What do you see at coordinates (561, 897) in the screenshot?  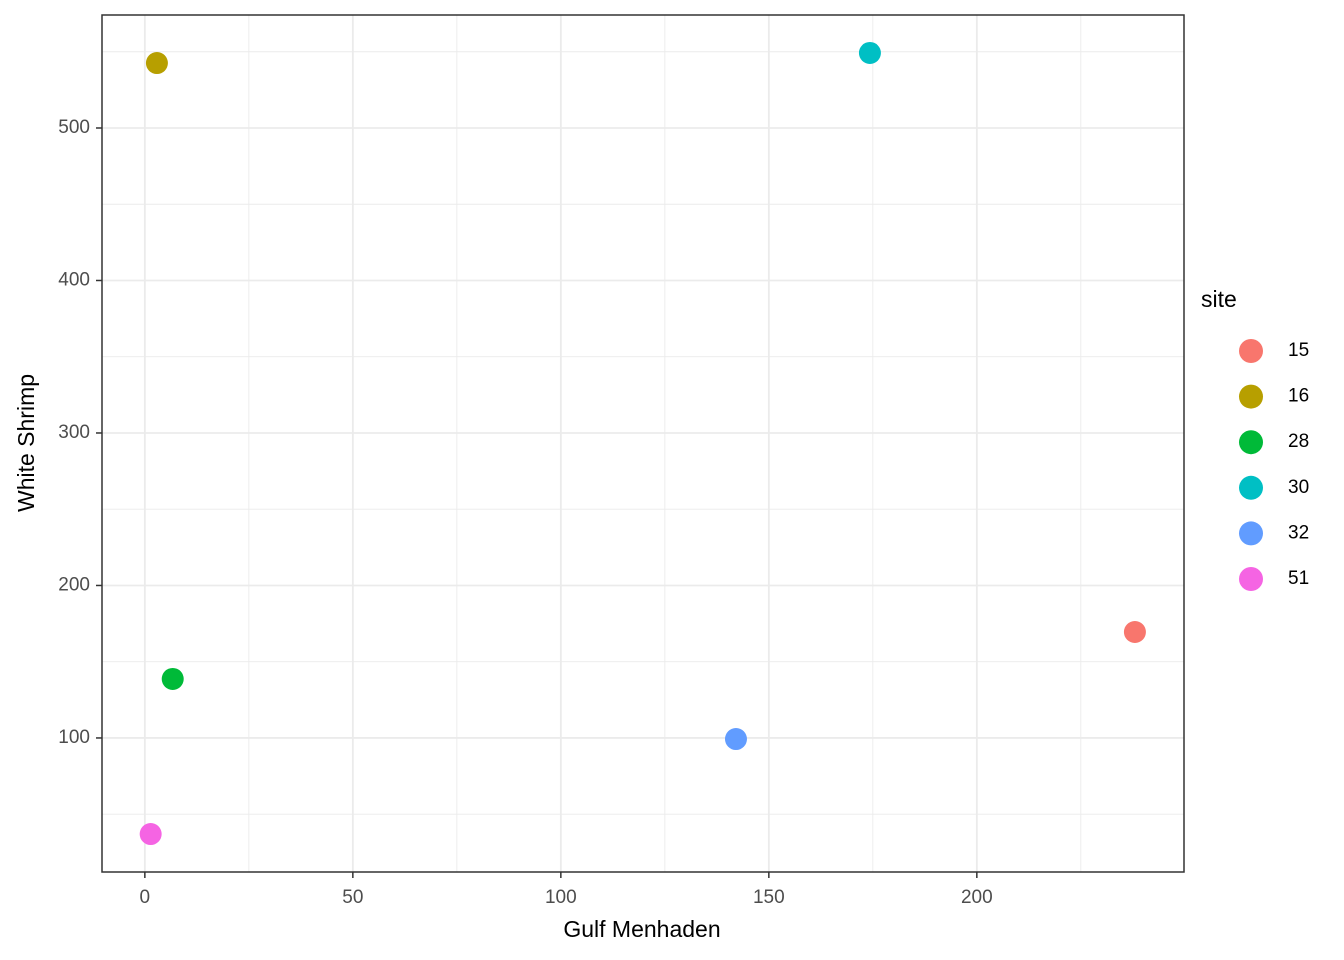 I see `x-tick-label: 100` at bounding box center [561, 897].